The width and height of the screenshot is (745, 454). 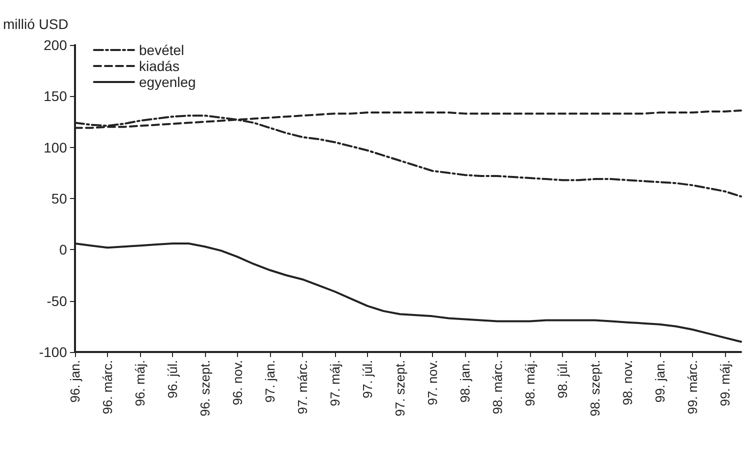 I want to click on y-tick-label: 50, so click(x=59, y=198).